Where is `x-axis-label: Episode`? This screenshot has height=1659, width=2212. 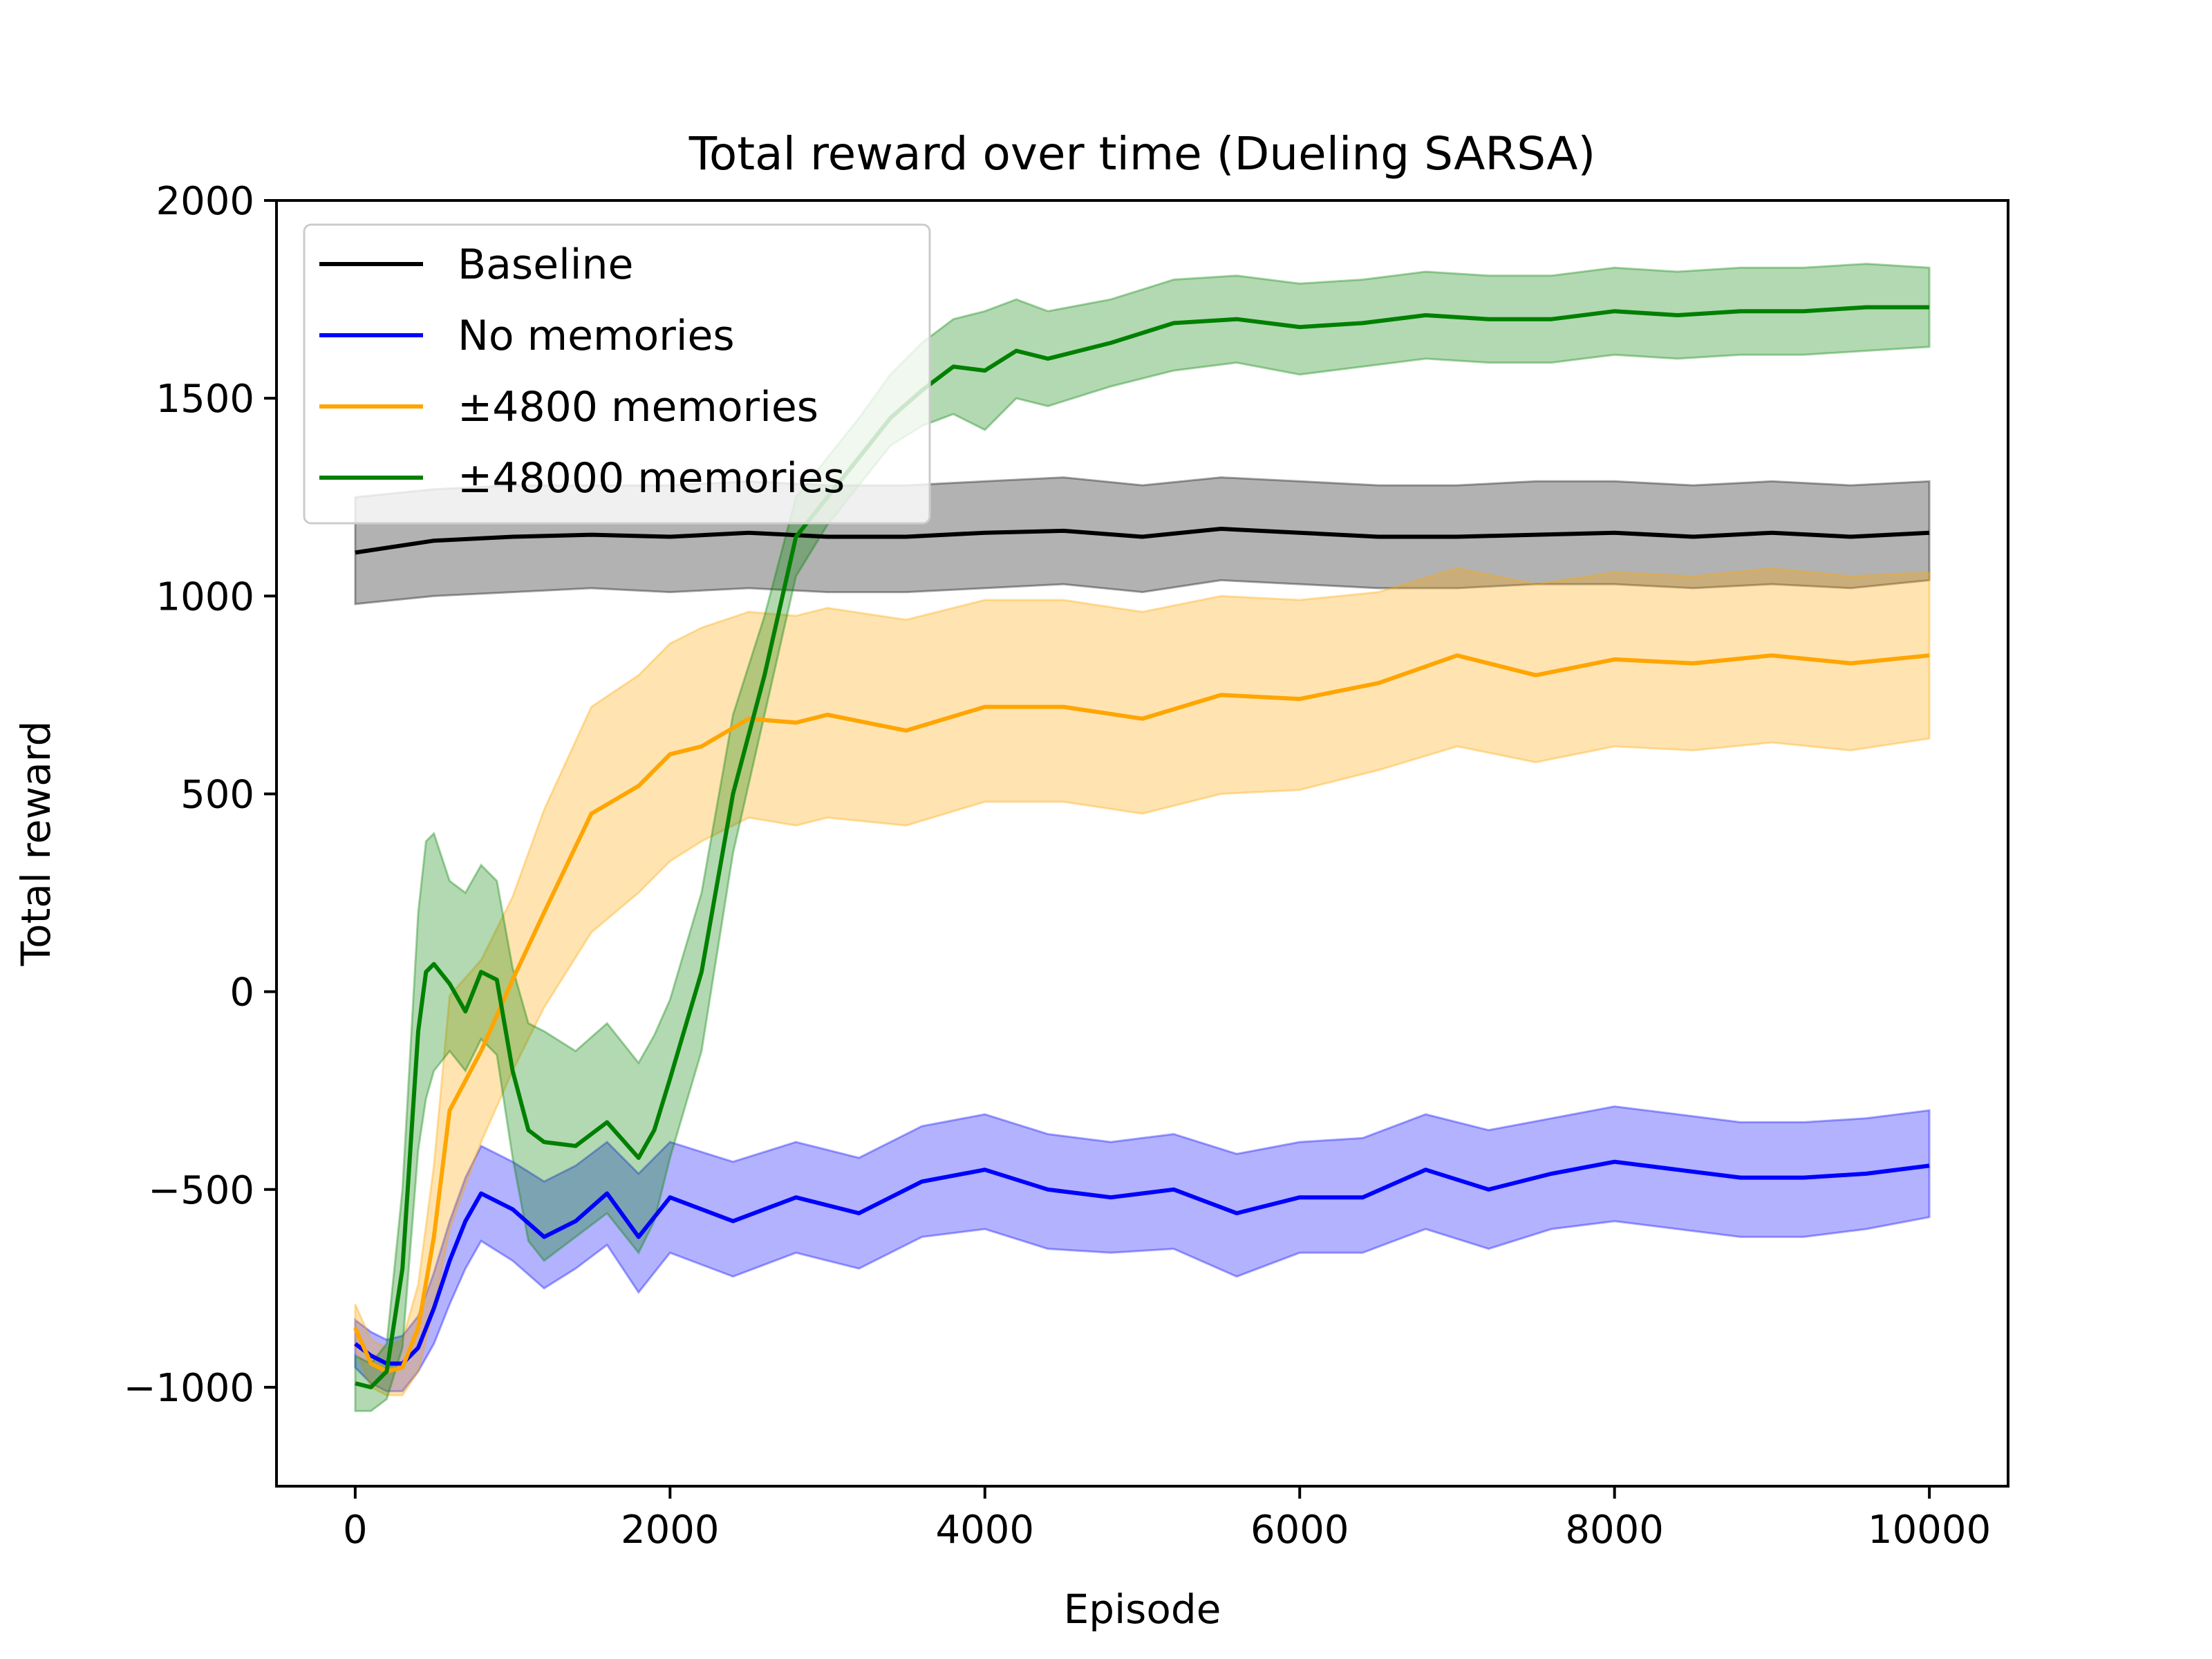 x-axis-label: Episode is located at coordinates (1142, 1610).